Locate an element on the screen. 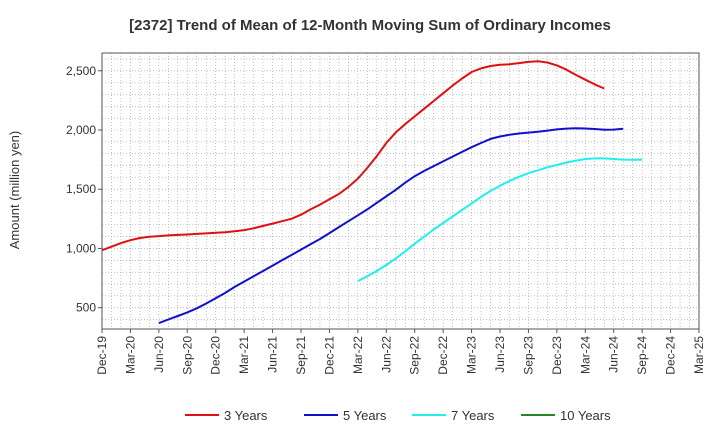  legend-label-7-years: 7 Years is located at coordinates (473, 415).